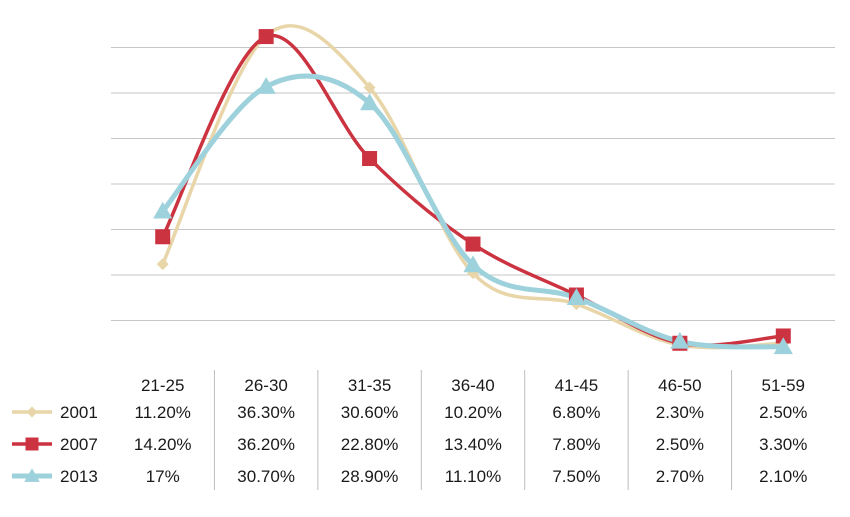 The height and width of the screenshot is (517, 850). Describe the element at coordinates (576, 385) in the screenshot. I see `category-label: 41-45` at that location.